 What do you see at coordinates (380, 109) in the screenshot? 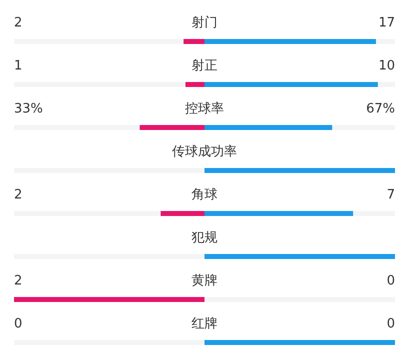
I see `annotation: 67%` at bounding box center [380, 109].